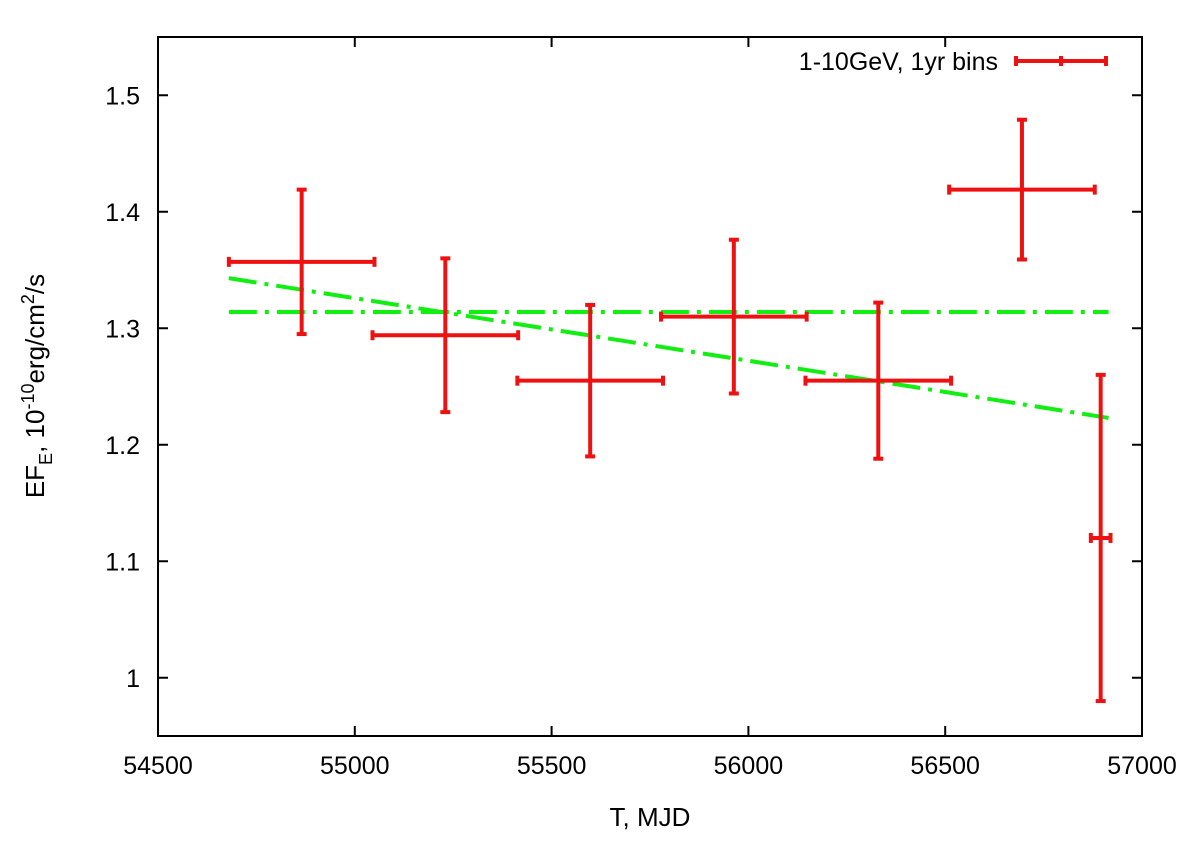 This screenshot has height=843, width=1200. I want to click on x-tick-label: 55500, so click(552, 766).